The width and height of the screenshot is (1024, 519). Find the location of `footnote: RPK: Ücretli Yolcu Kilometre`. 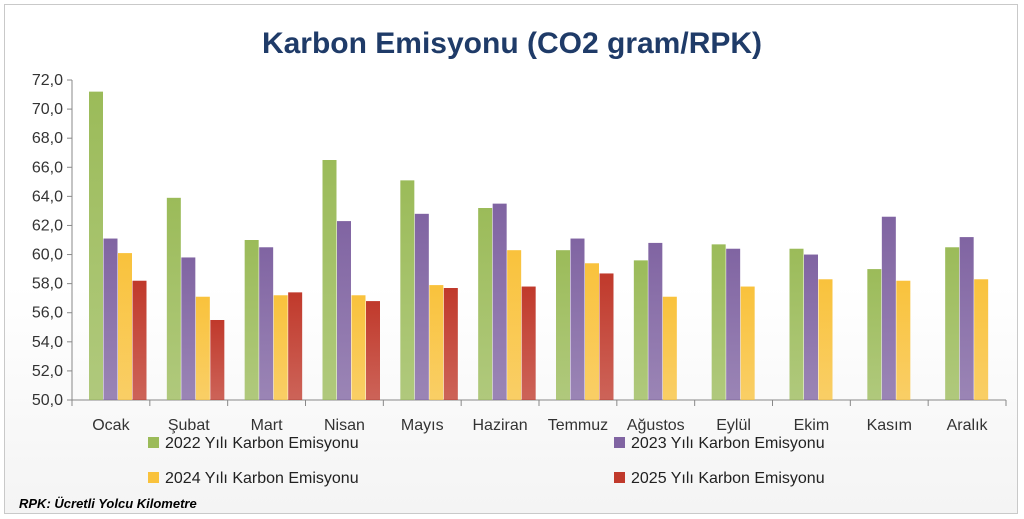

footnote: RPK: Ücretli Yolcu Kilometre is located at coordinates (108, 503).